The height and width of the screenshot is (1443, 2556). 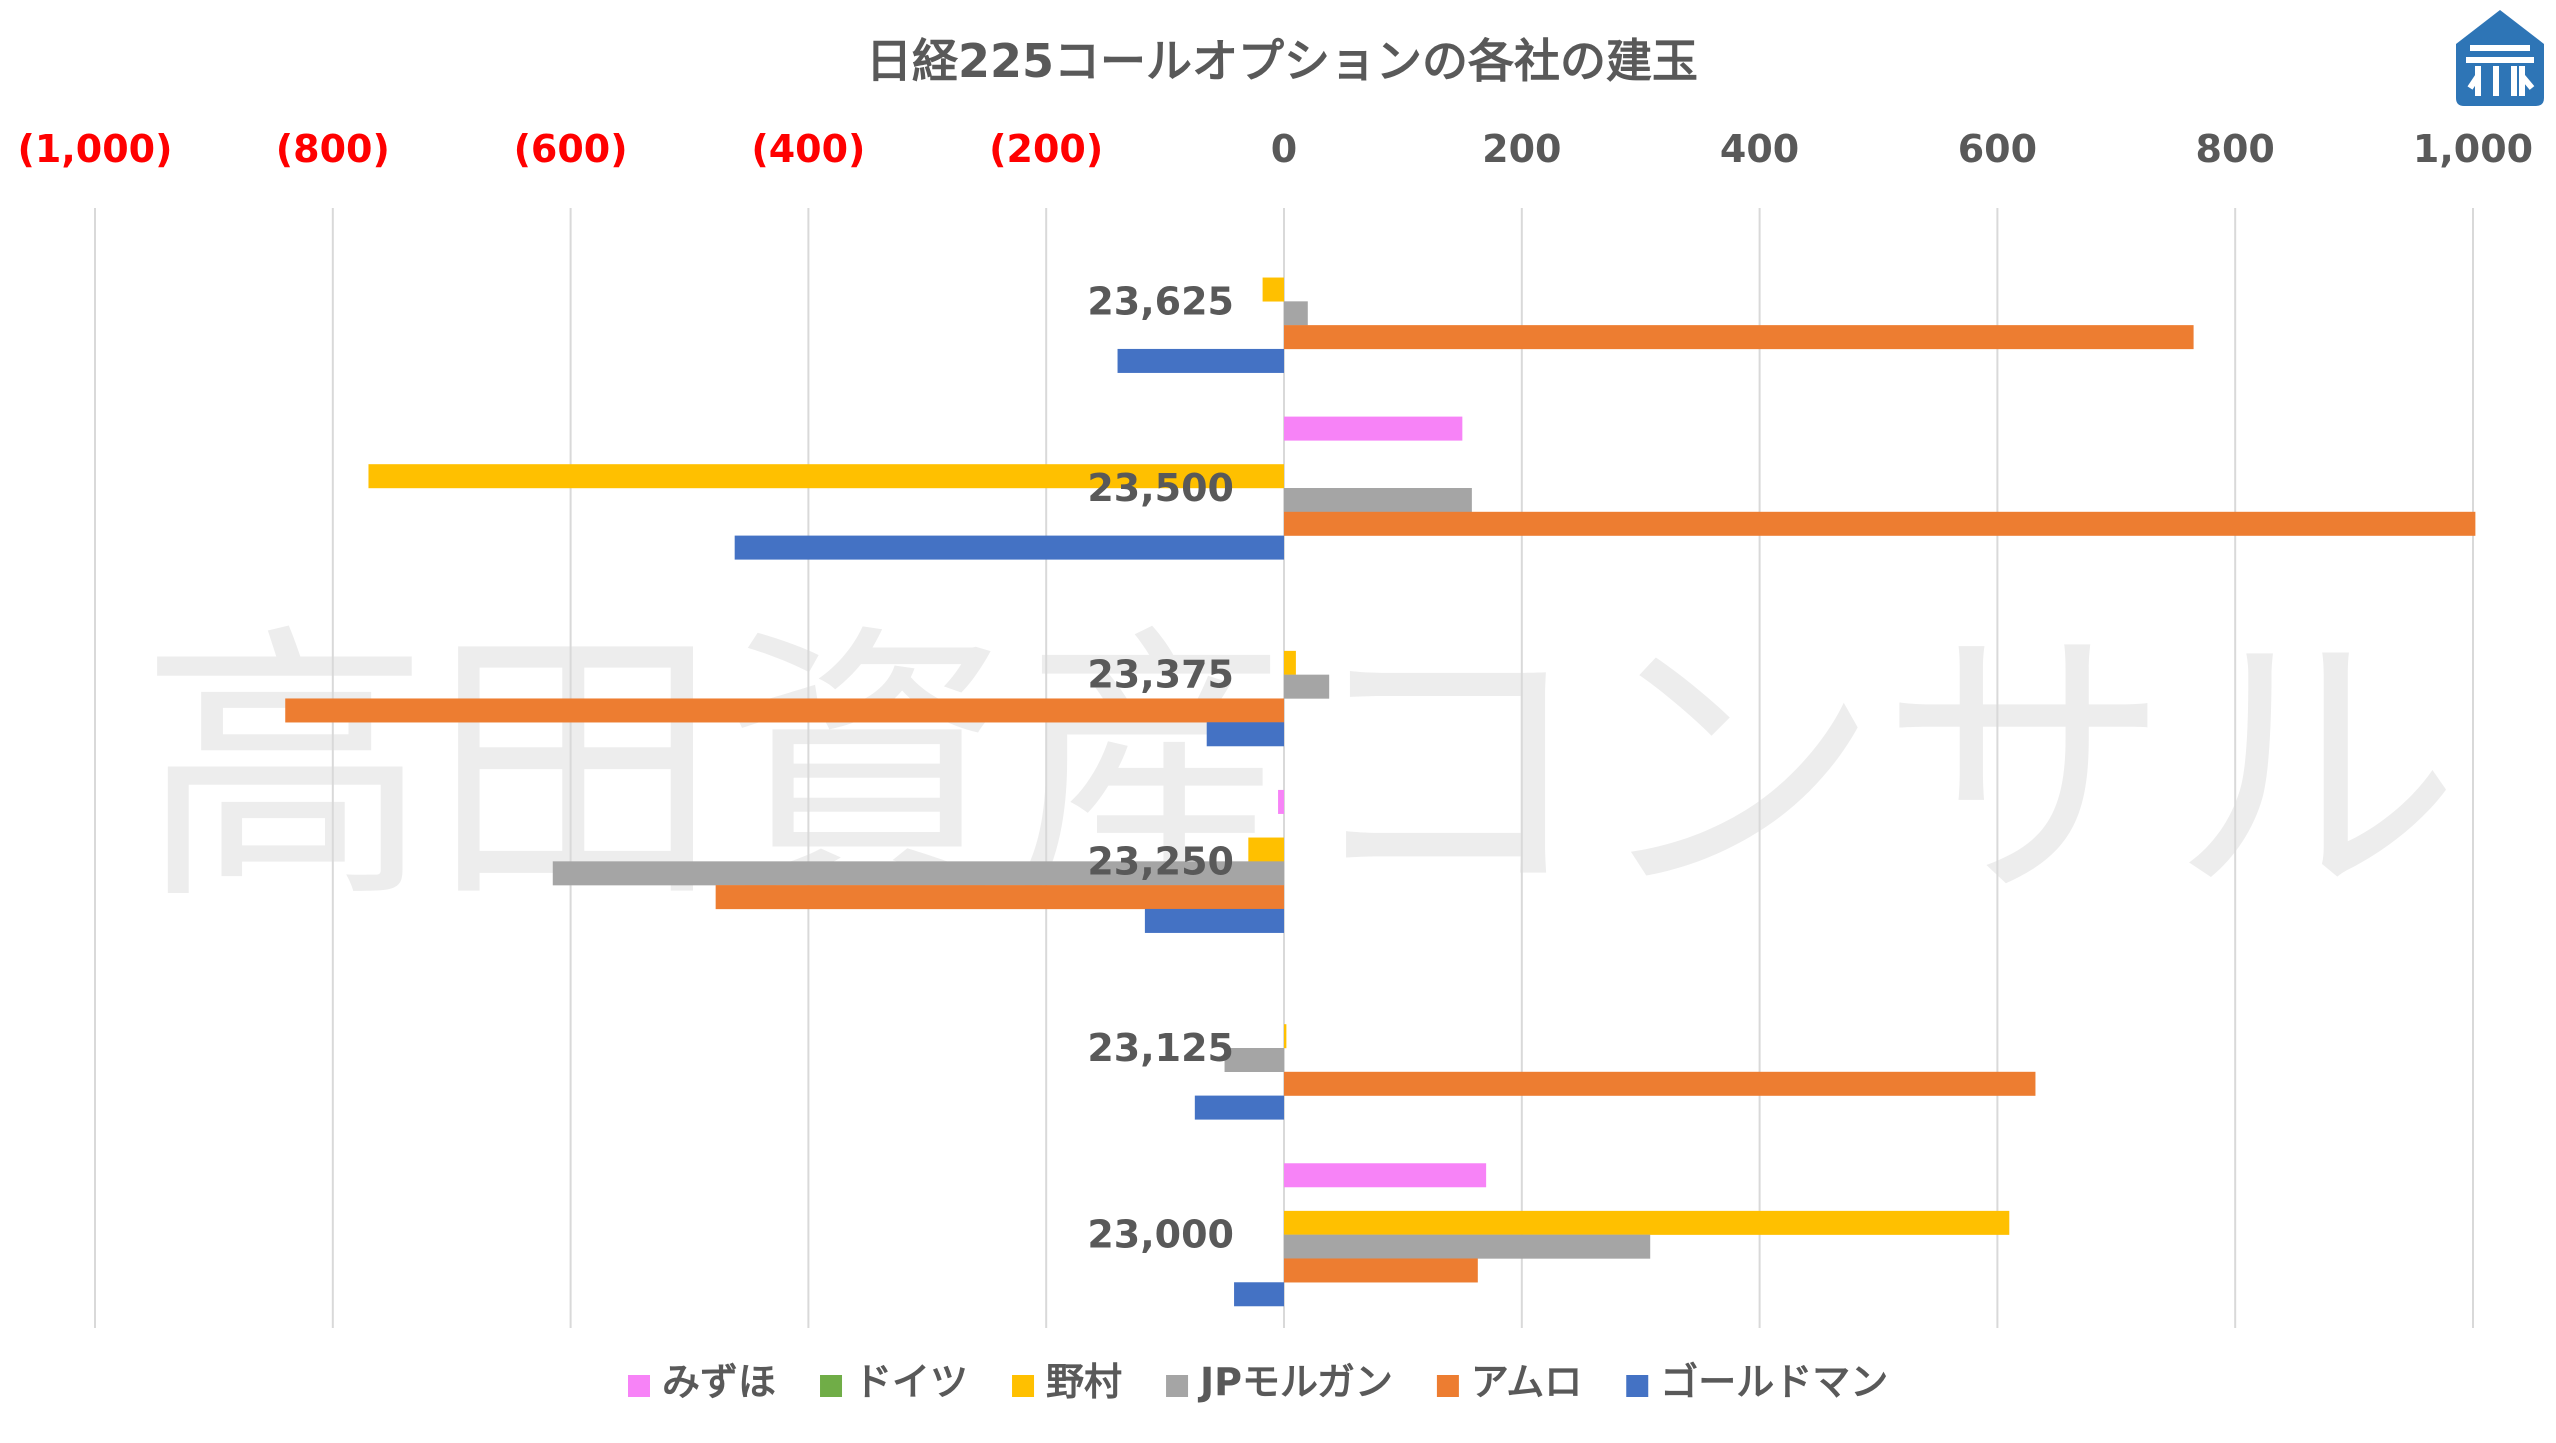 What do you see at coordinates (2235, 149) in the screenshot?
I see `x-tick-label: 800` at bounding box center [2235, 149].